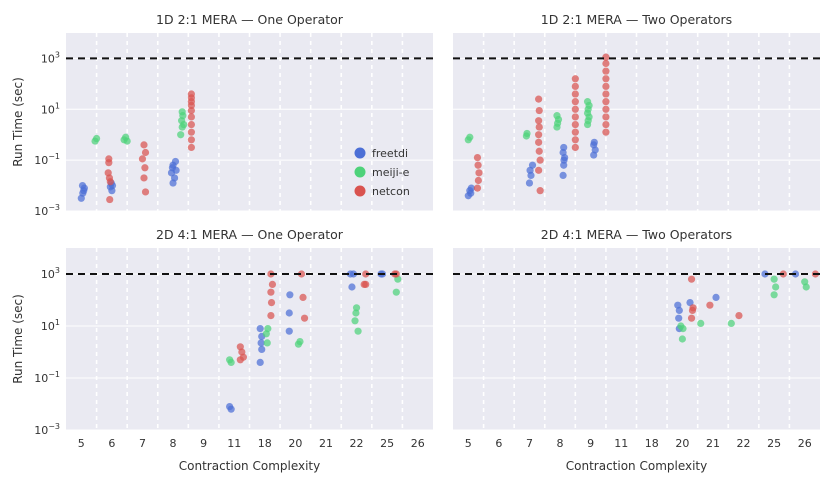 The image size is (830, 482). Describe the element at coordinates (234, 443) in the screenshot. I see `x-tick-label: 11` at that location.